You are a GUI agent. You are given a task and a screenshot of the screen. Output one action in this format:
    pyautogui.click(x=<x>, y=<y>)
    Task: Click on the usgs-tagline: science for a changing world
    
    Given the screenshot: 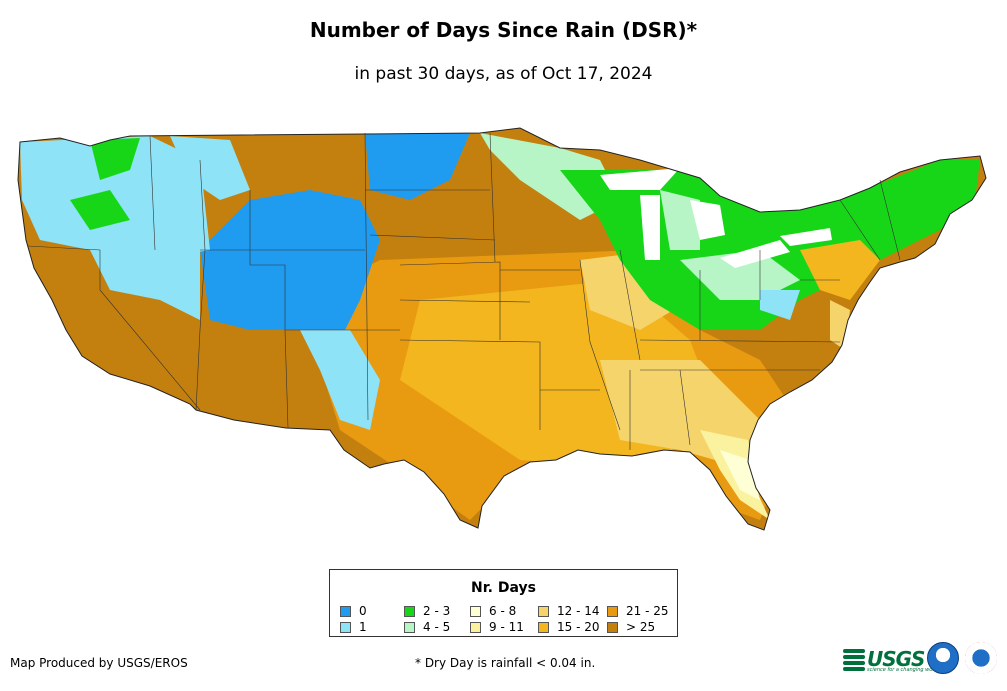 What is the action you would take?
    pyautogui.click(x=903, y=670)
    